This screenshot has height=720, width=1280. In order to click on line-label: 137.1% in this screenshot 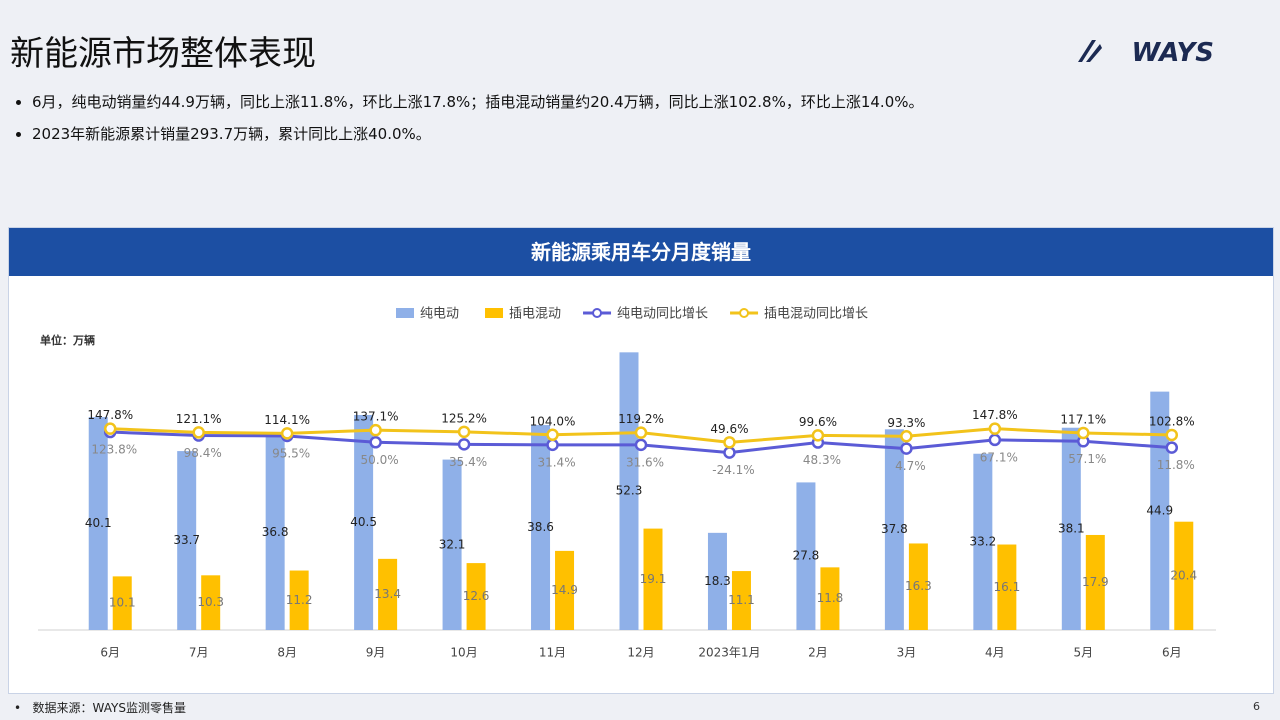, I will do `click(376, 417)`.